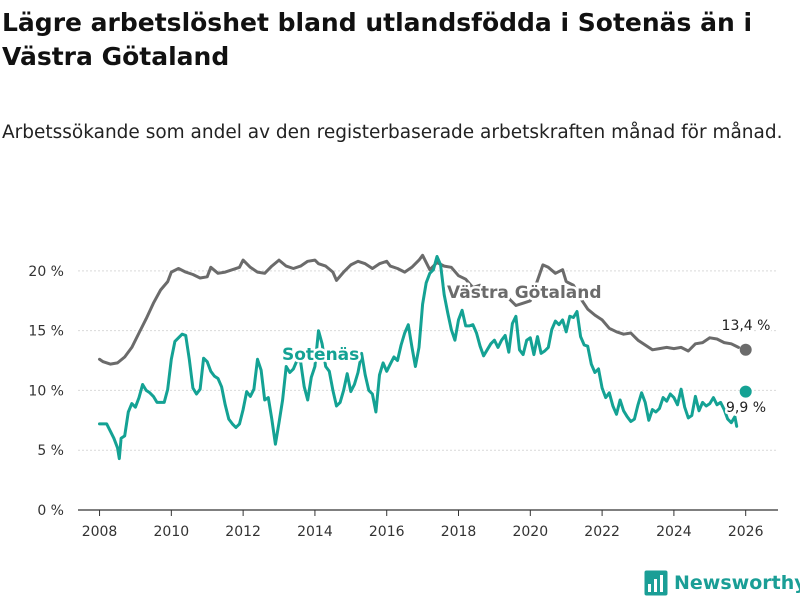 The image size is (800, 600). I want to click on brand-logo: Newsworthy, so click(722, 583).